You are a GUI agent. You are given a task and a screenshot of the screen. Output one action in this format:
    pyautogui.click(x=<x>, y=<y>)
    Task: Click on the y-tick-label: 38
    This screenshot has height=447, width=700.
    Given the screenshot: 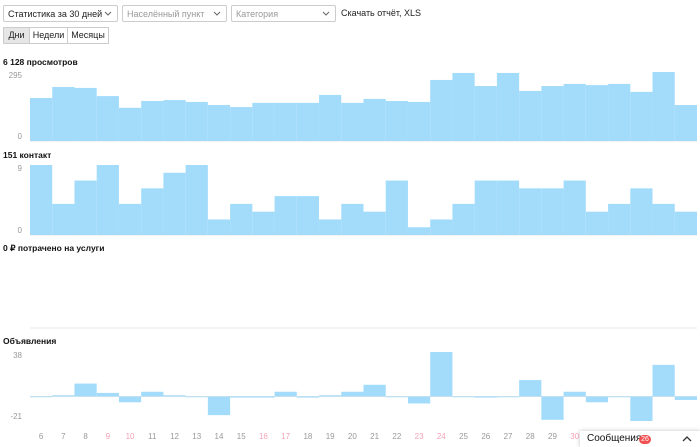 What is the action you would take?
    pyautogui.click(x=17, y=355)
    